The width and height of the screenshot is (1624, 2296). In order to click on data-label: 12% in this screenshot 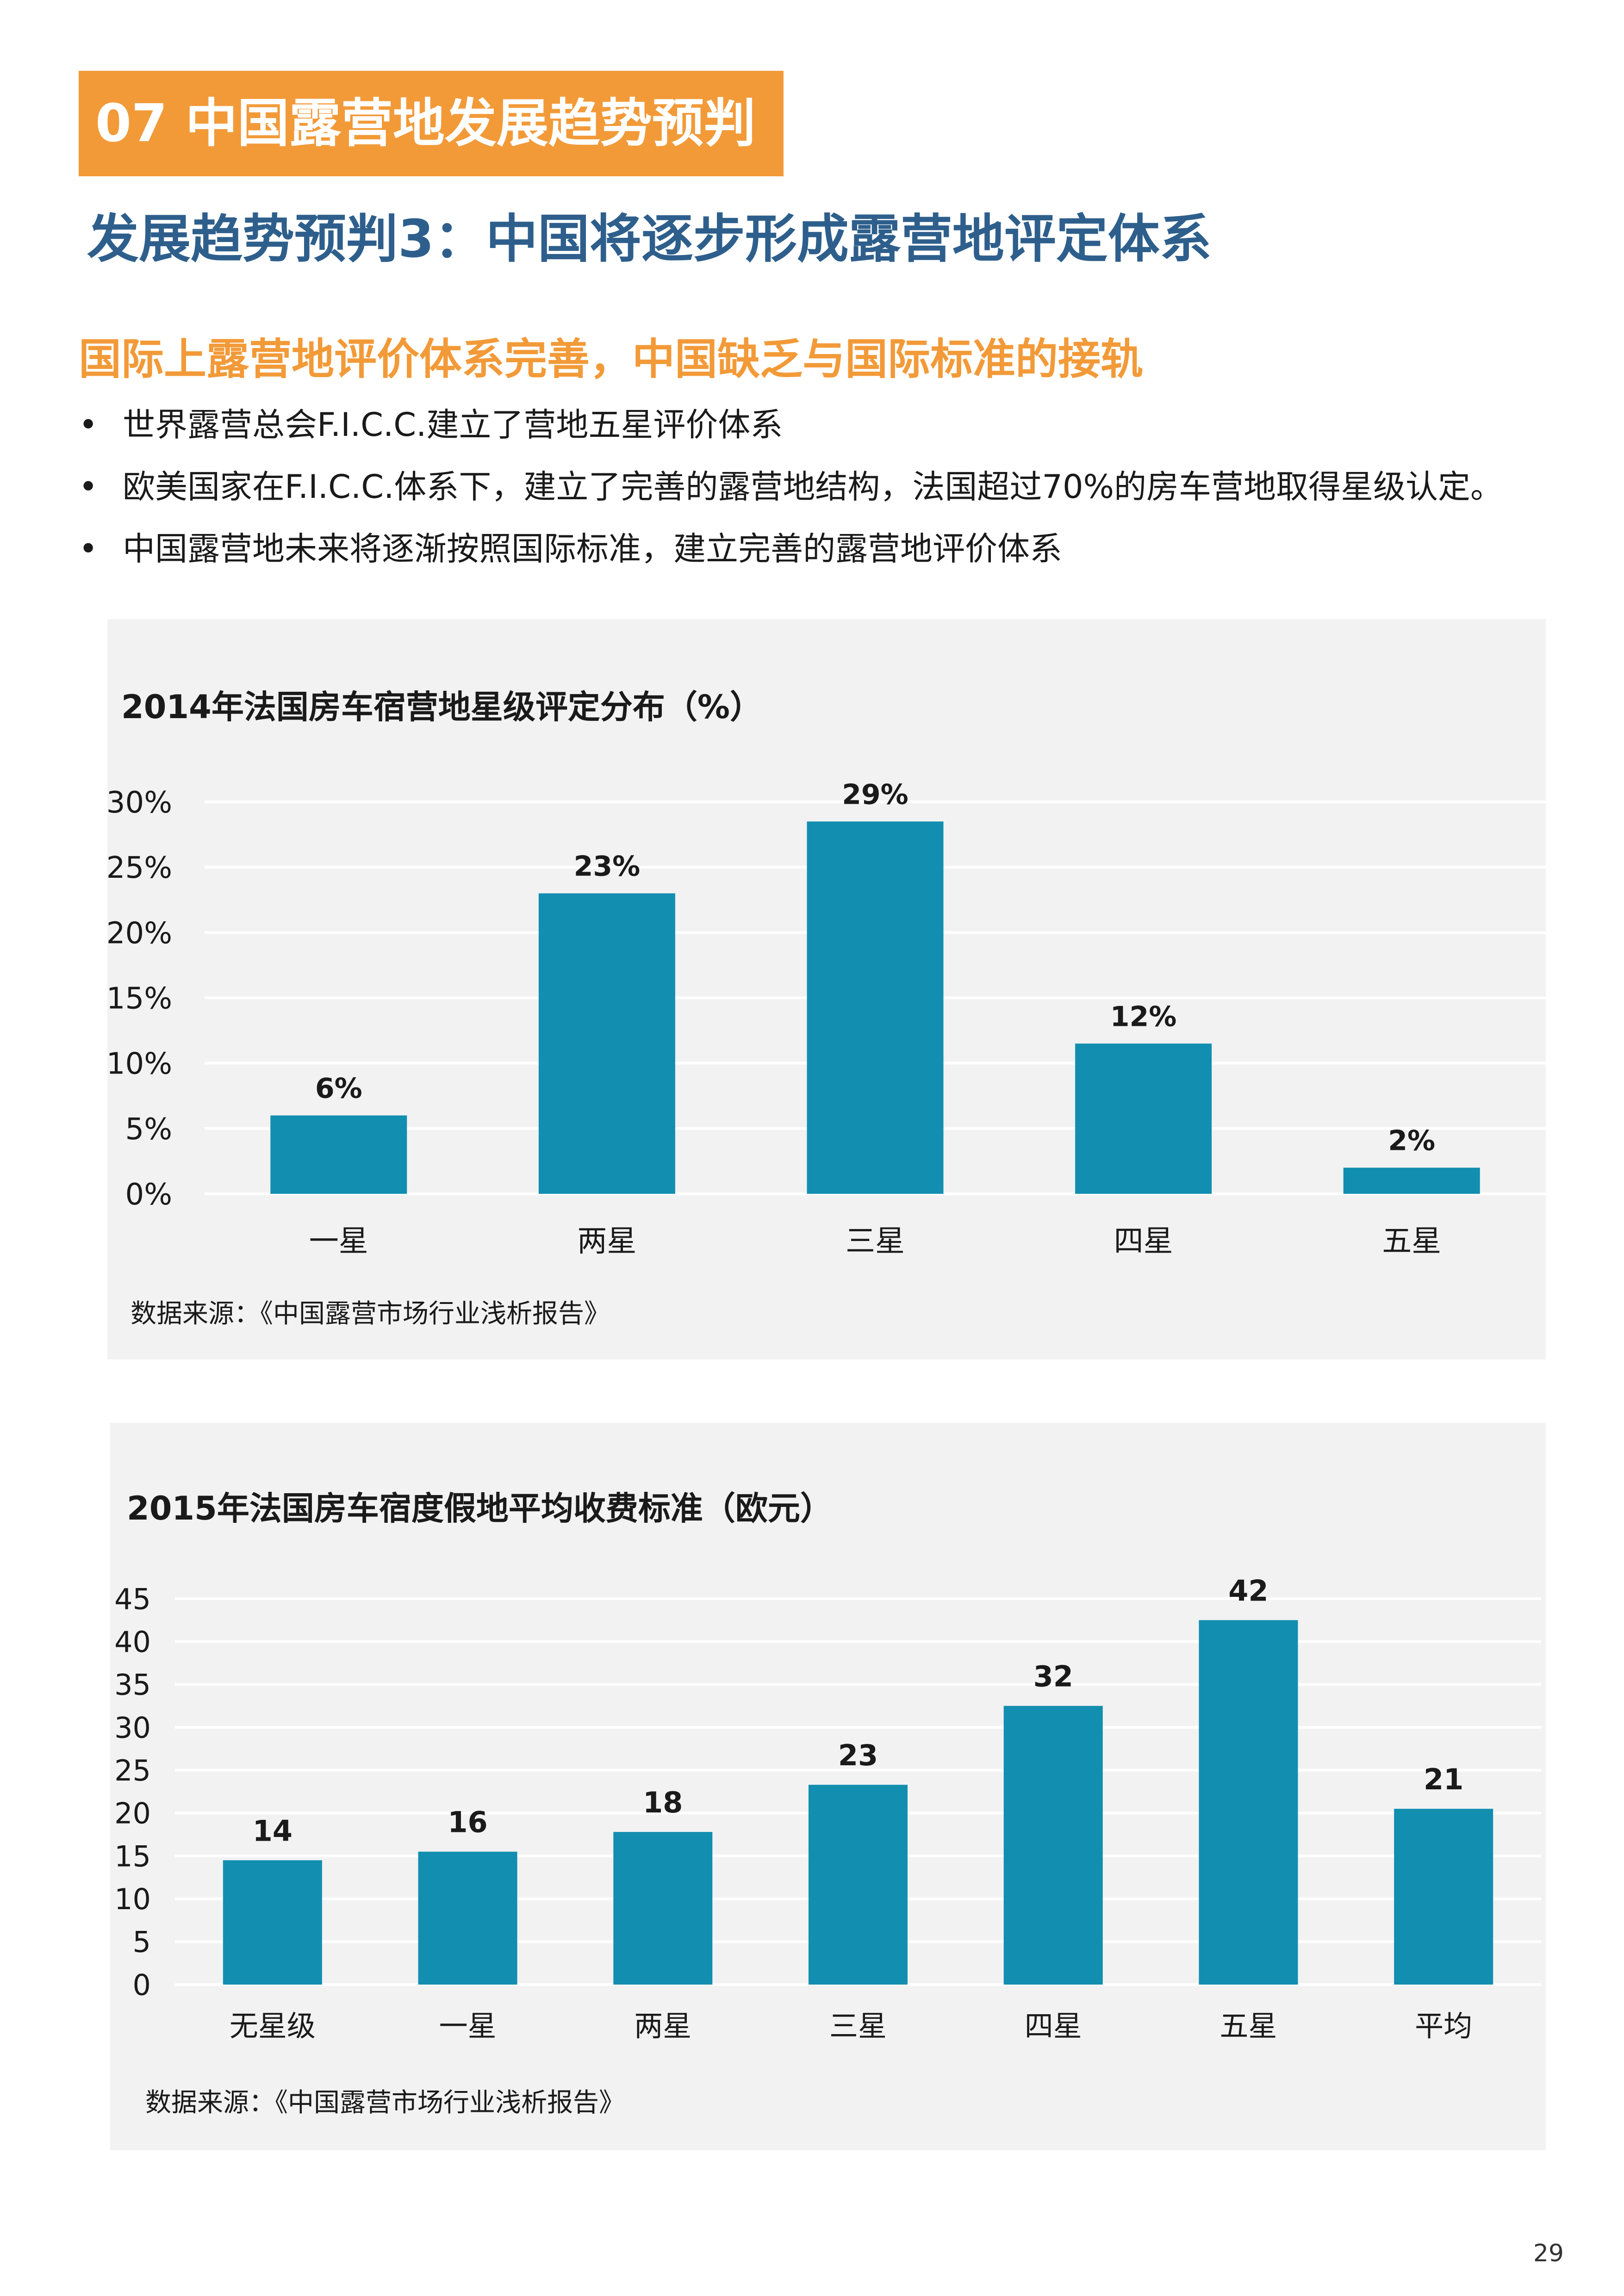, I will do `click(1143, 1017)`.